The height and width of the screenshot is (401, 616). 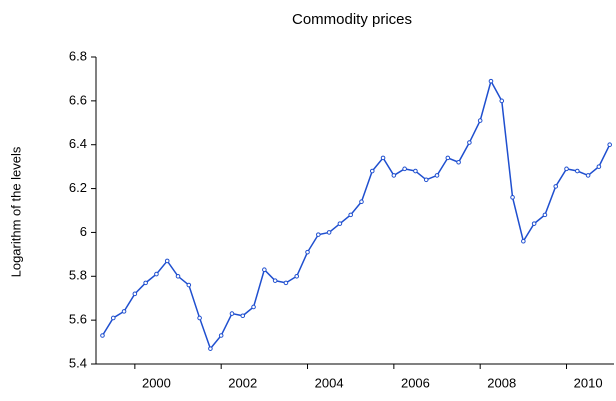 I want to click on y-tick-label: 5.6, so click(x=78, y=319).